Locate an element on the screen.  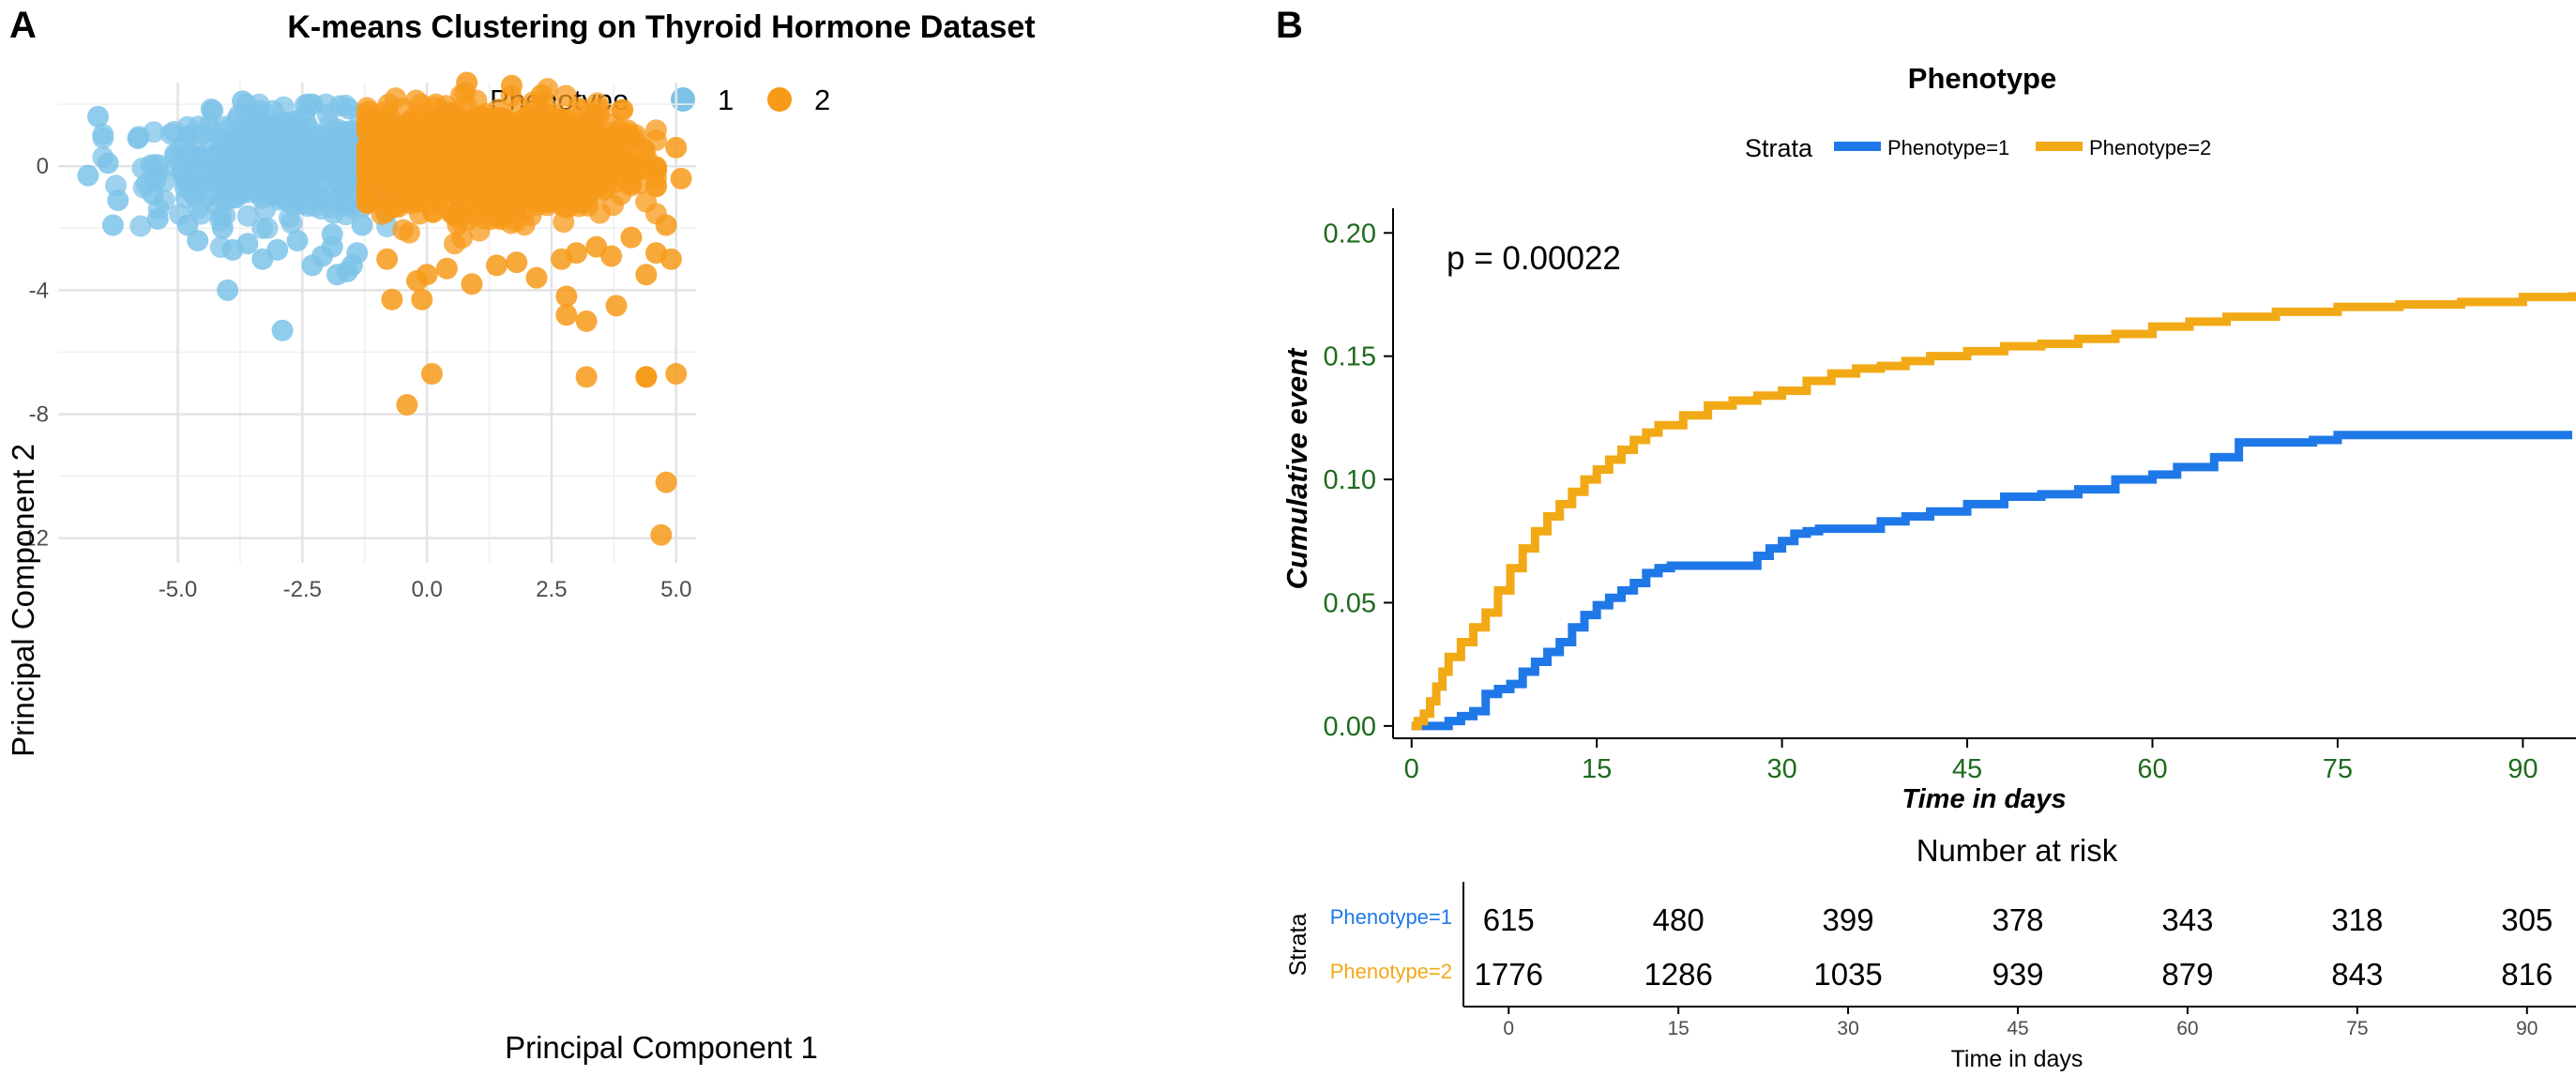
km-ylabel: Cumulative event is located at coordinates (1297, 468).